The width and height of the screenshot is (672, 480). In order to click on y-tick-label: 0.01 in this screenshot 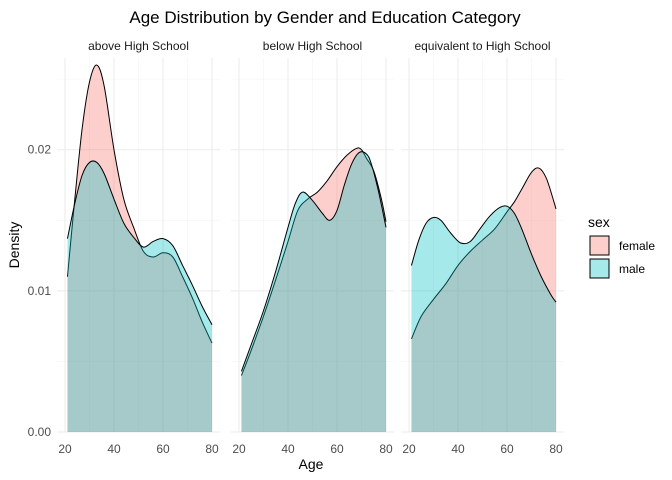, I will do `click(40, 291)`.